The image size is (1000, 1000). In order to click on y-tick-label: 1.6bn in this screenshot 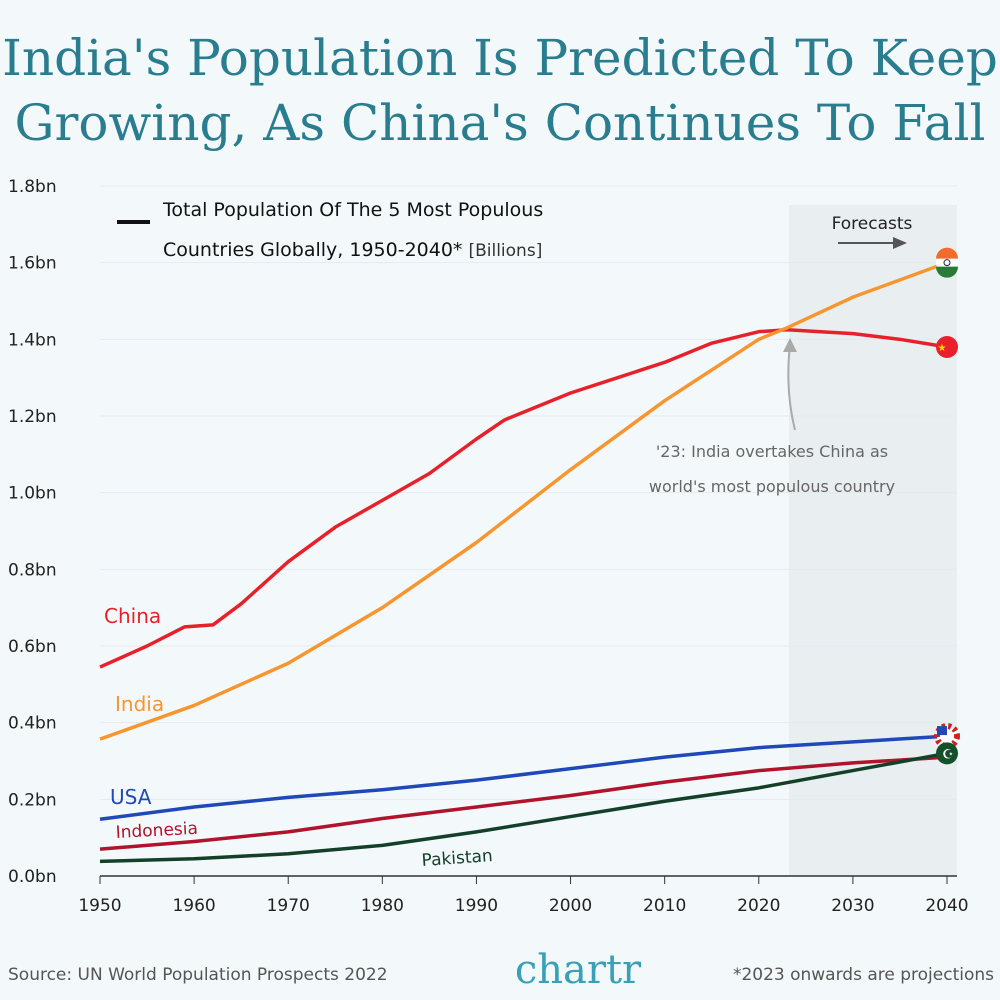, I will do `click(32, 264)`.